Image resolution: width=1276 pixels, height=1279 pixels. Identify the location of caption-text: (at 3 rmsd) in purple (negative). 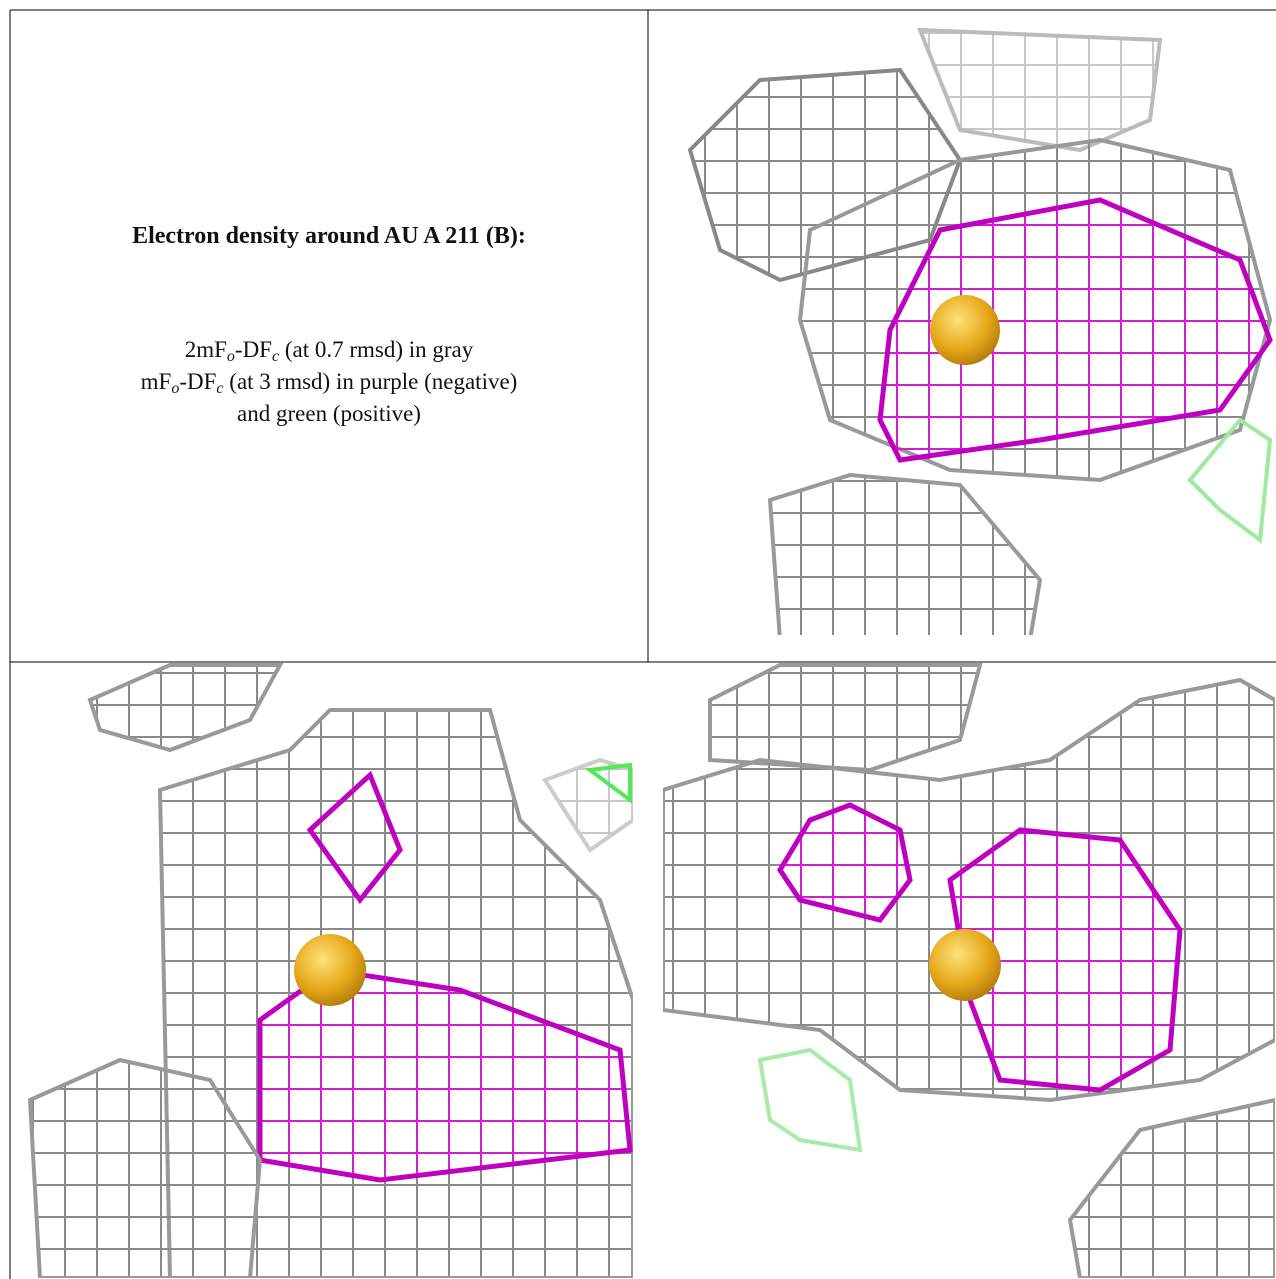
(370, 381).